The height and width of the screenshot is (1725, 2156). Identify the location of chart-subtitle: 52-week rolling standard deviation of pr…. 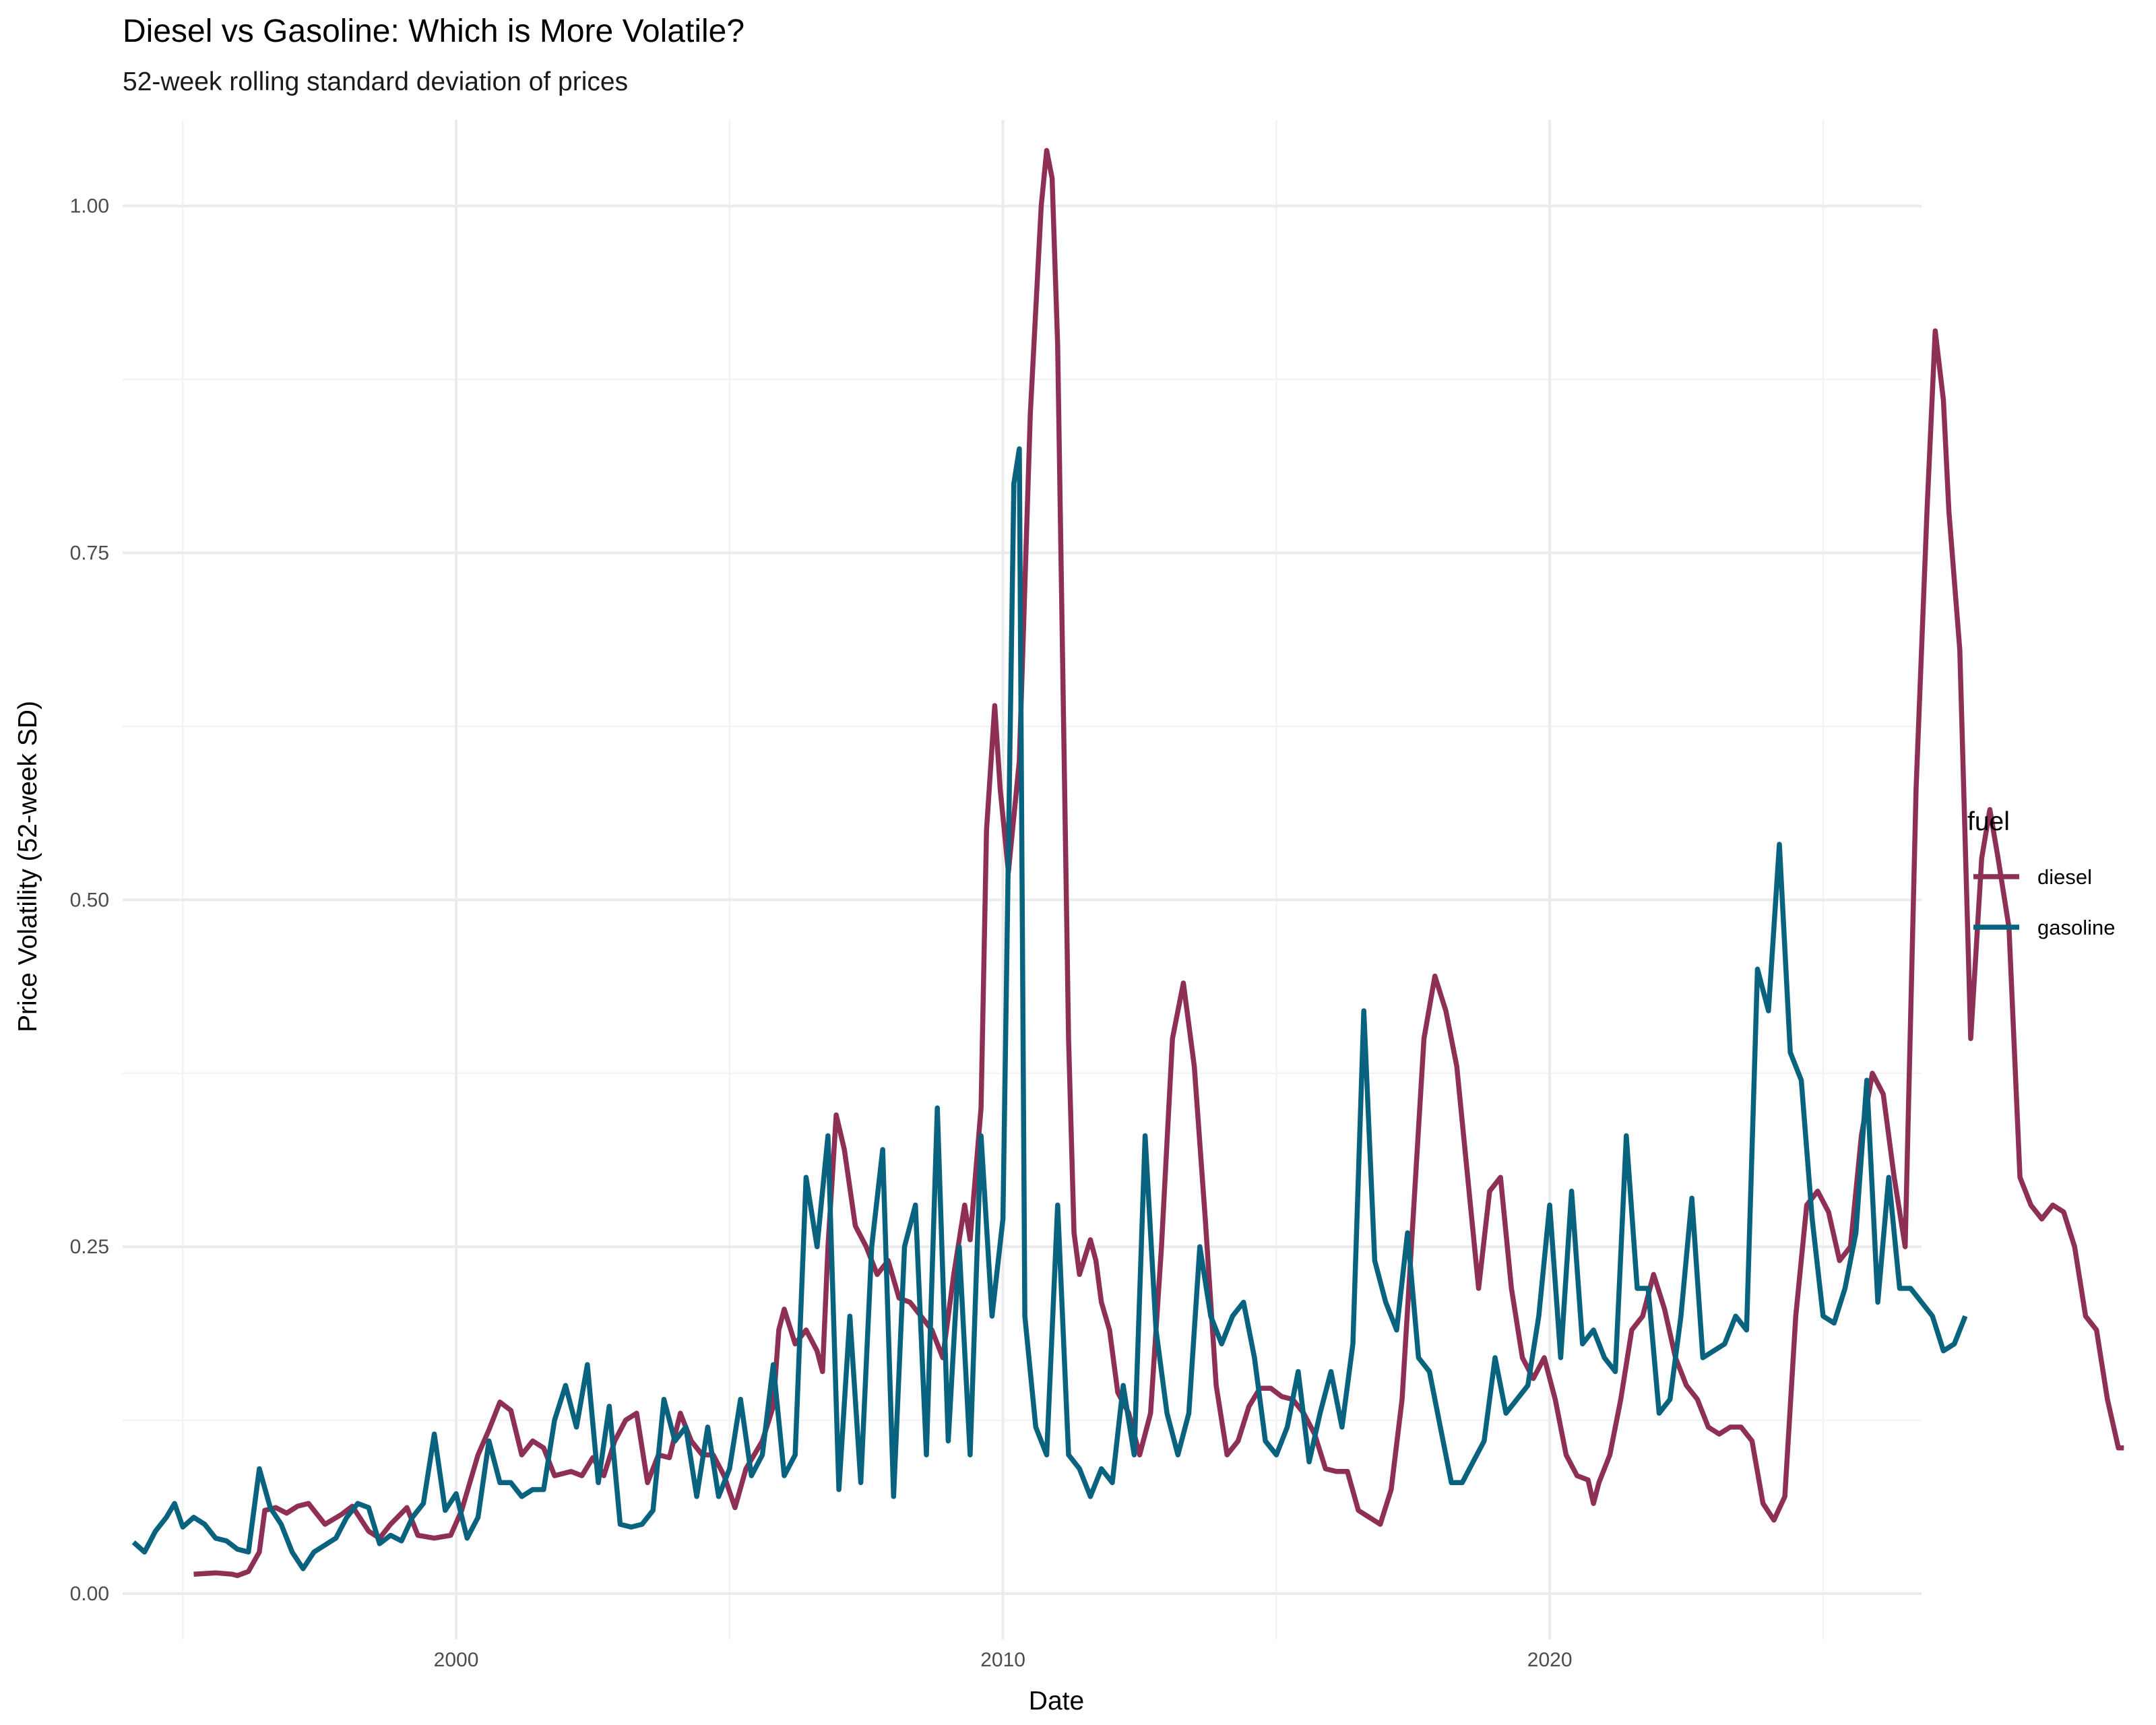
(375, 81).